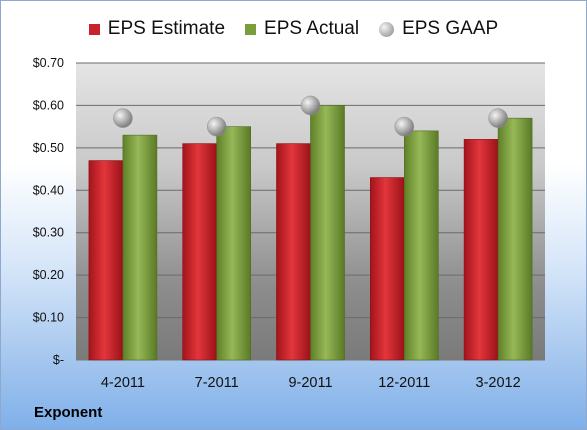 The height and width of the screenshot is (430, 587). I want to click on legend-item-eps-estimate: EPS Estimate, so click(157, 29).